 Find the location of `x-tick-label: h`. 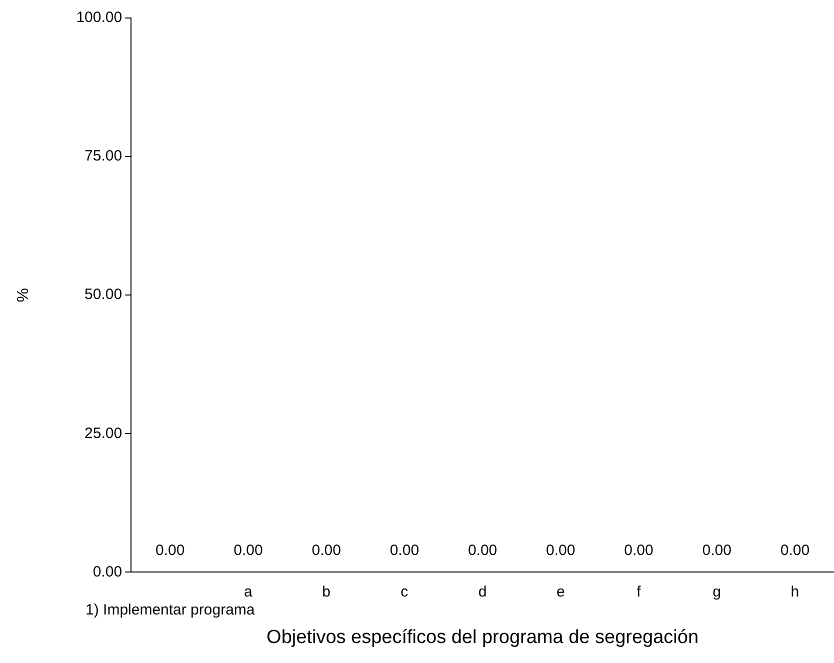

x-tick-label: h is located at coordinates (795, 591).